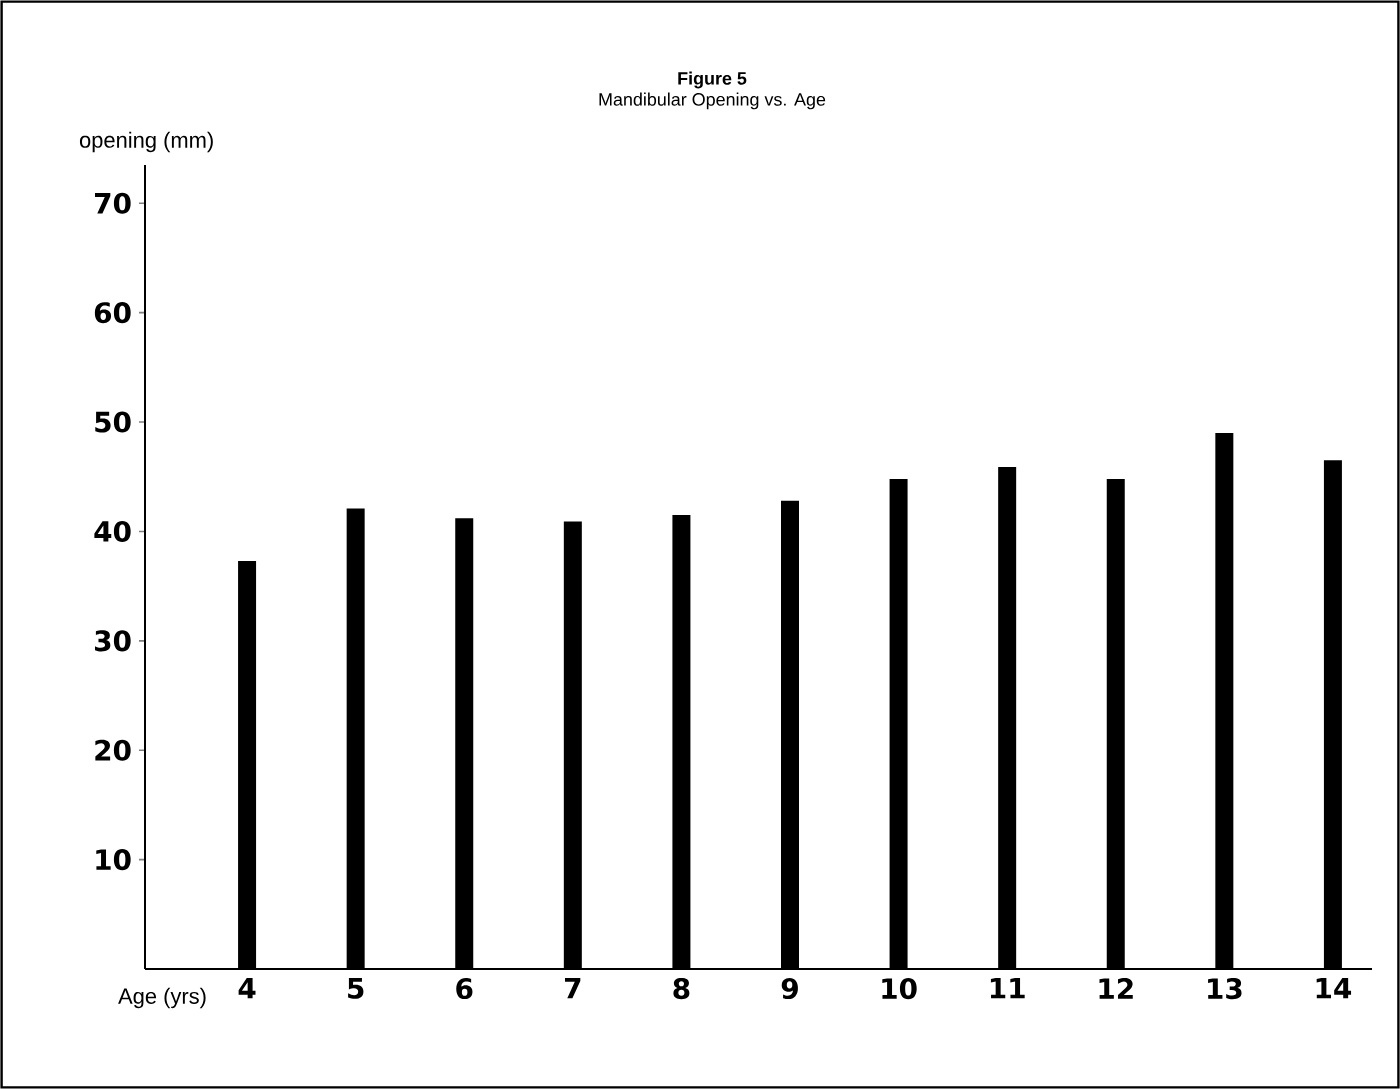 This screenshot has width=1400, height=1089. Describe the element at coordinates (573, 988) in the screenshot. I see `x-tick-label: 7` at that location.